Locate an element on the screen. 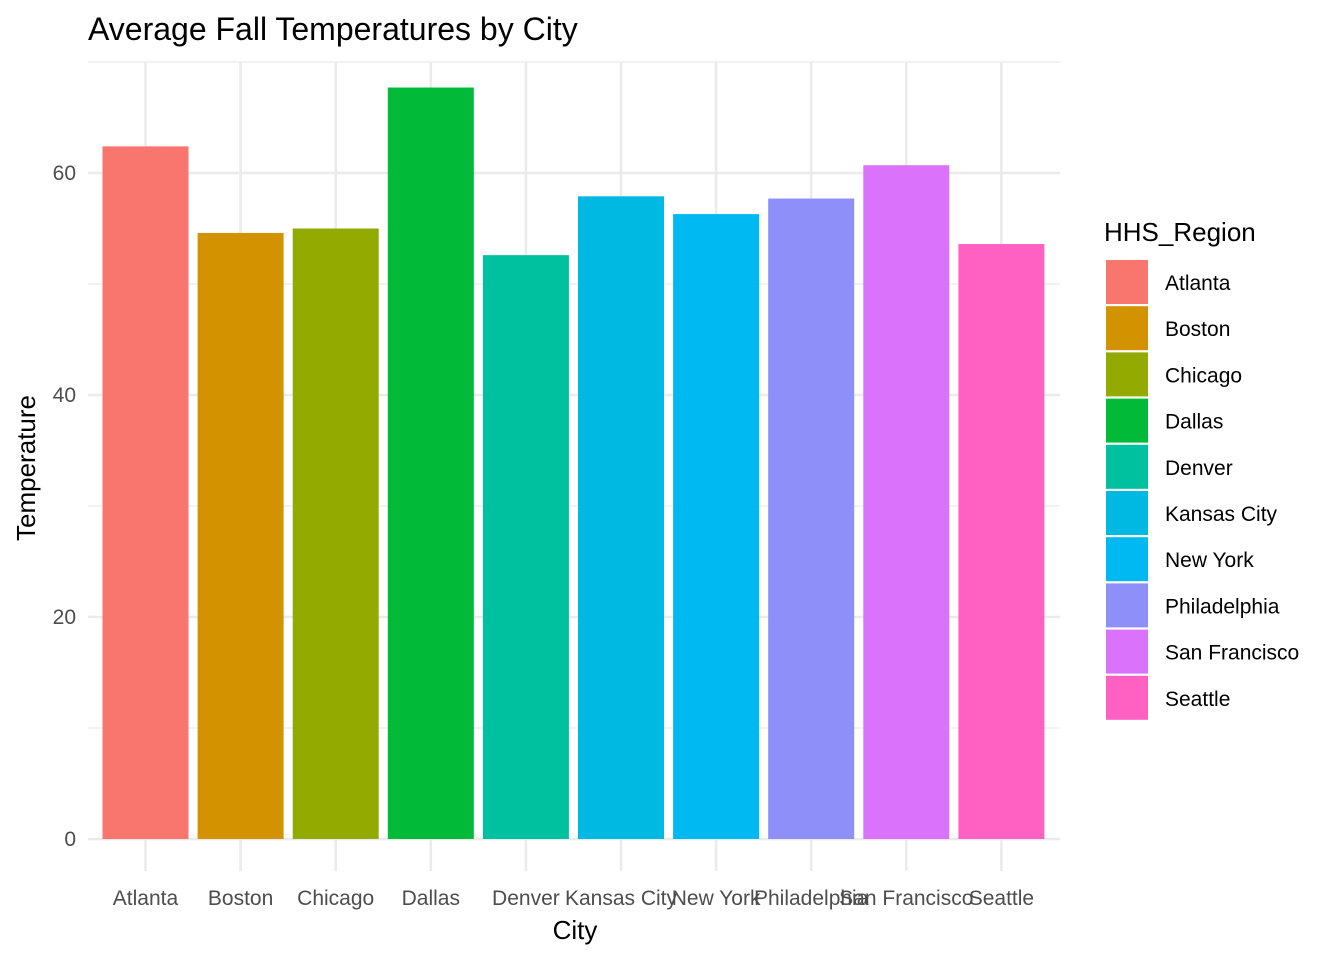 This screenshot has height=960, width=1344. legend-label: New York is located at coordinates (1209, 560).